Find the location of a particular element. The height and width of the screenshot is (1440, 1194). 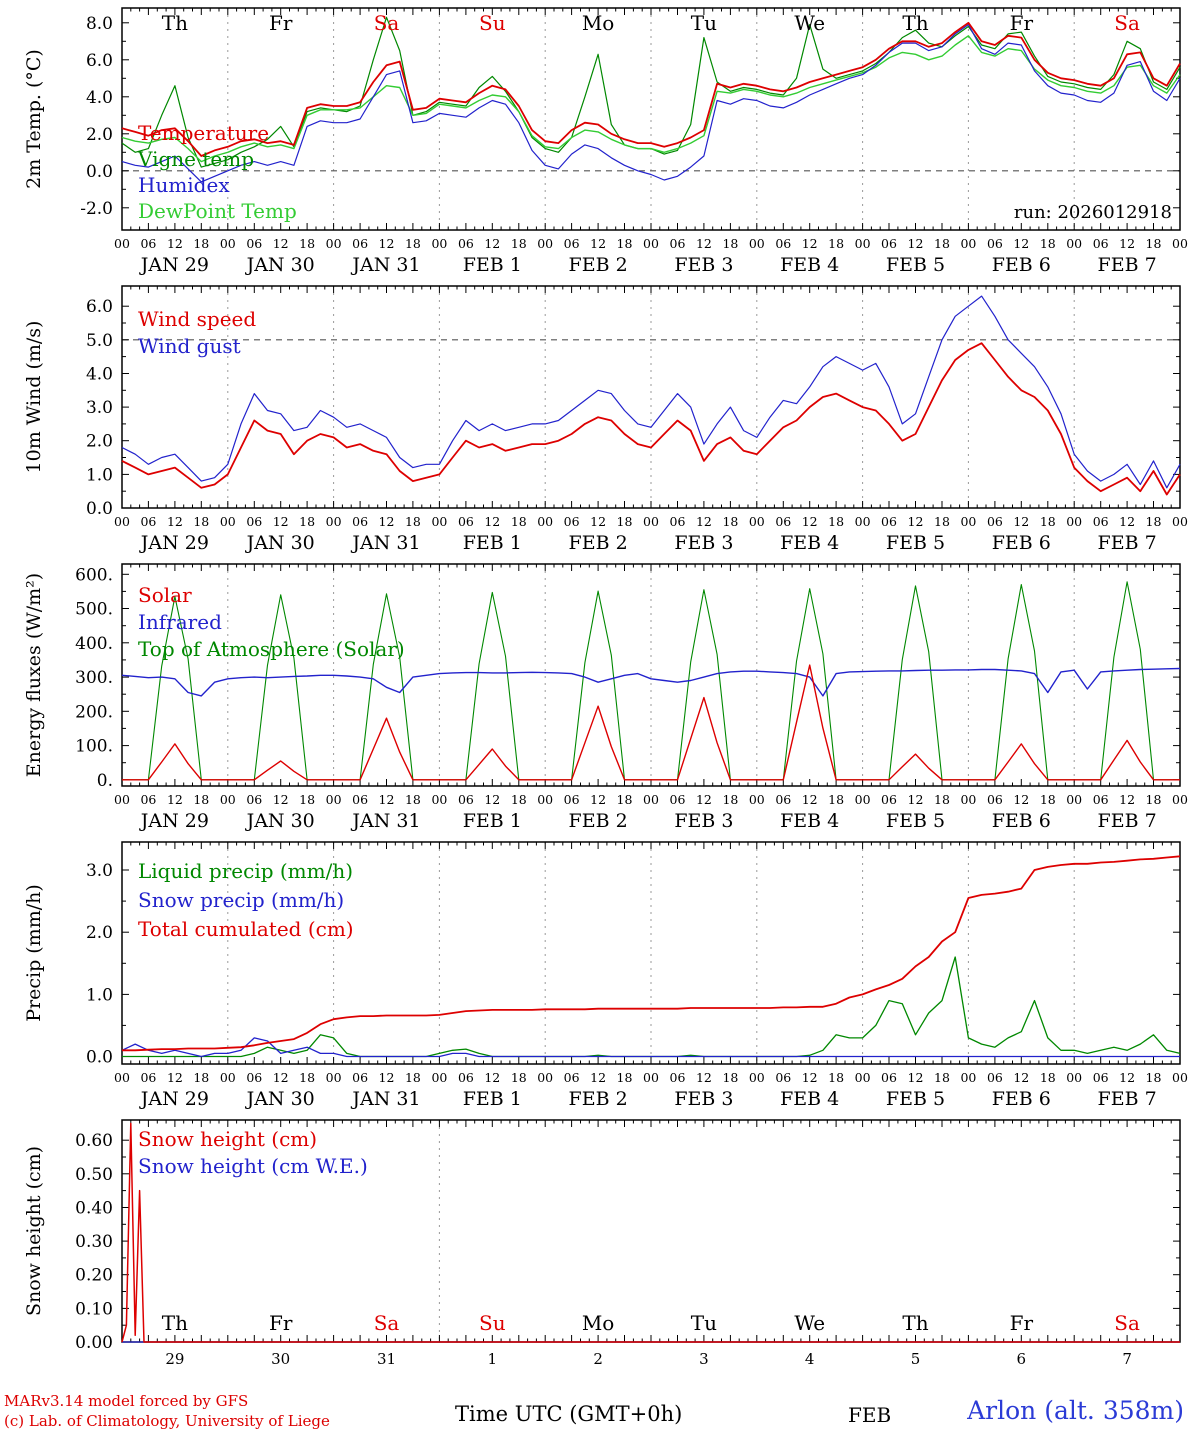

svg-text: FEB 7 is located at coordinates (1127, 1099).